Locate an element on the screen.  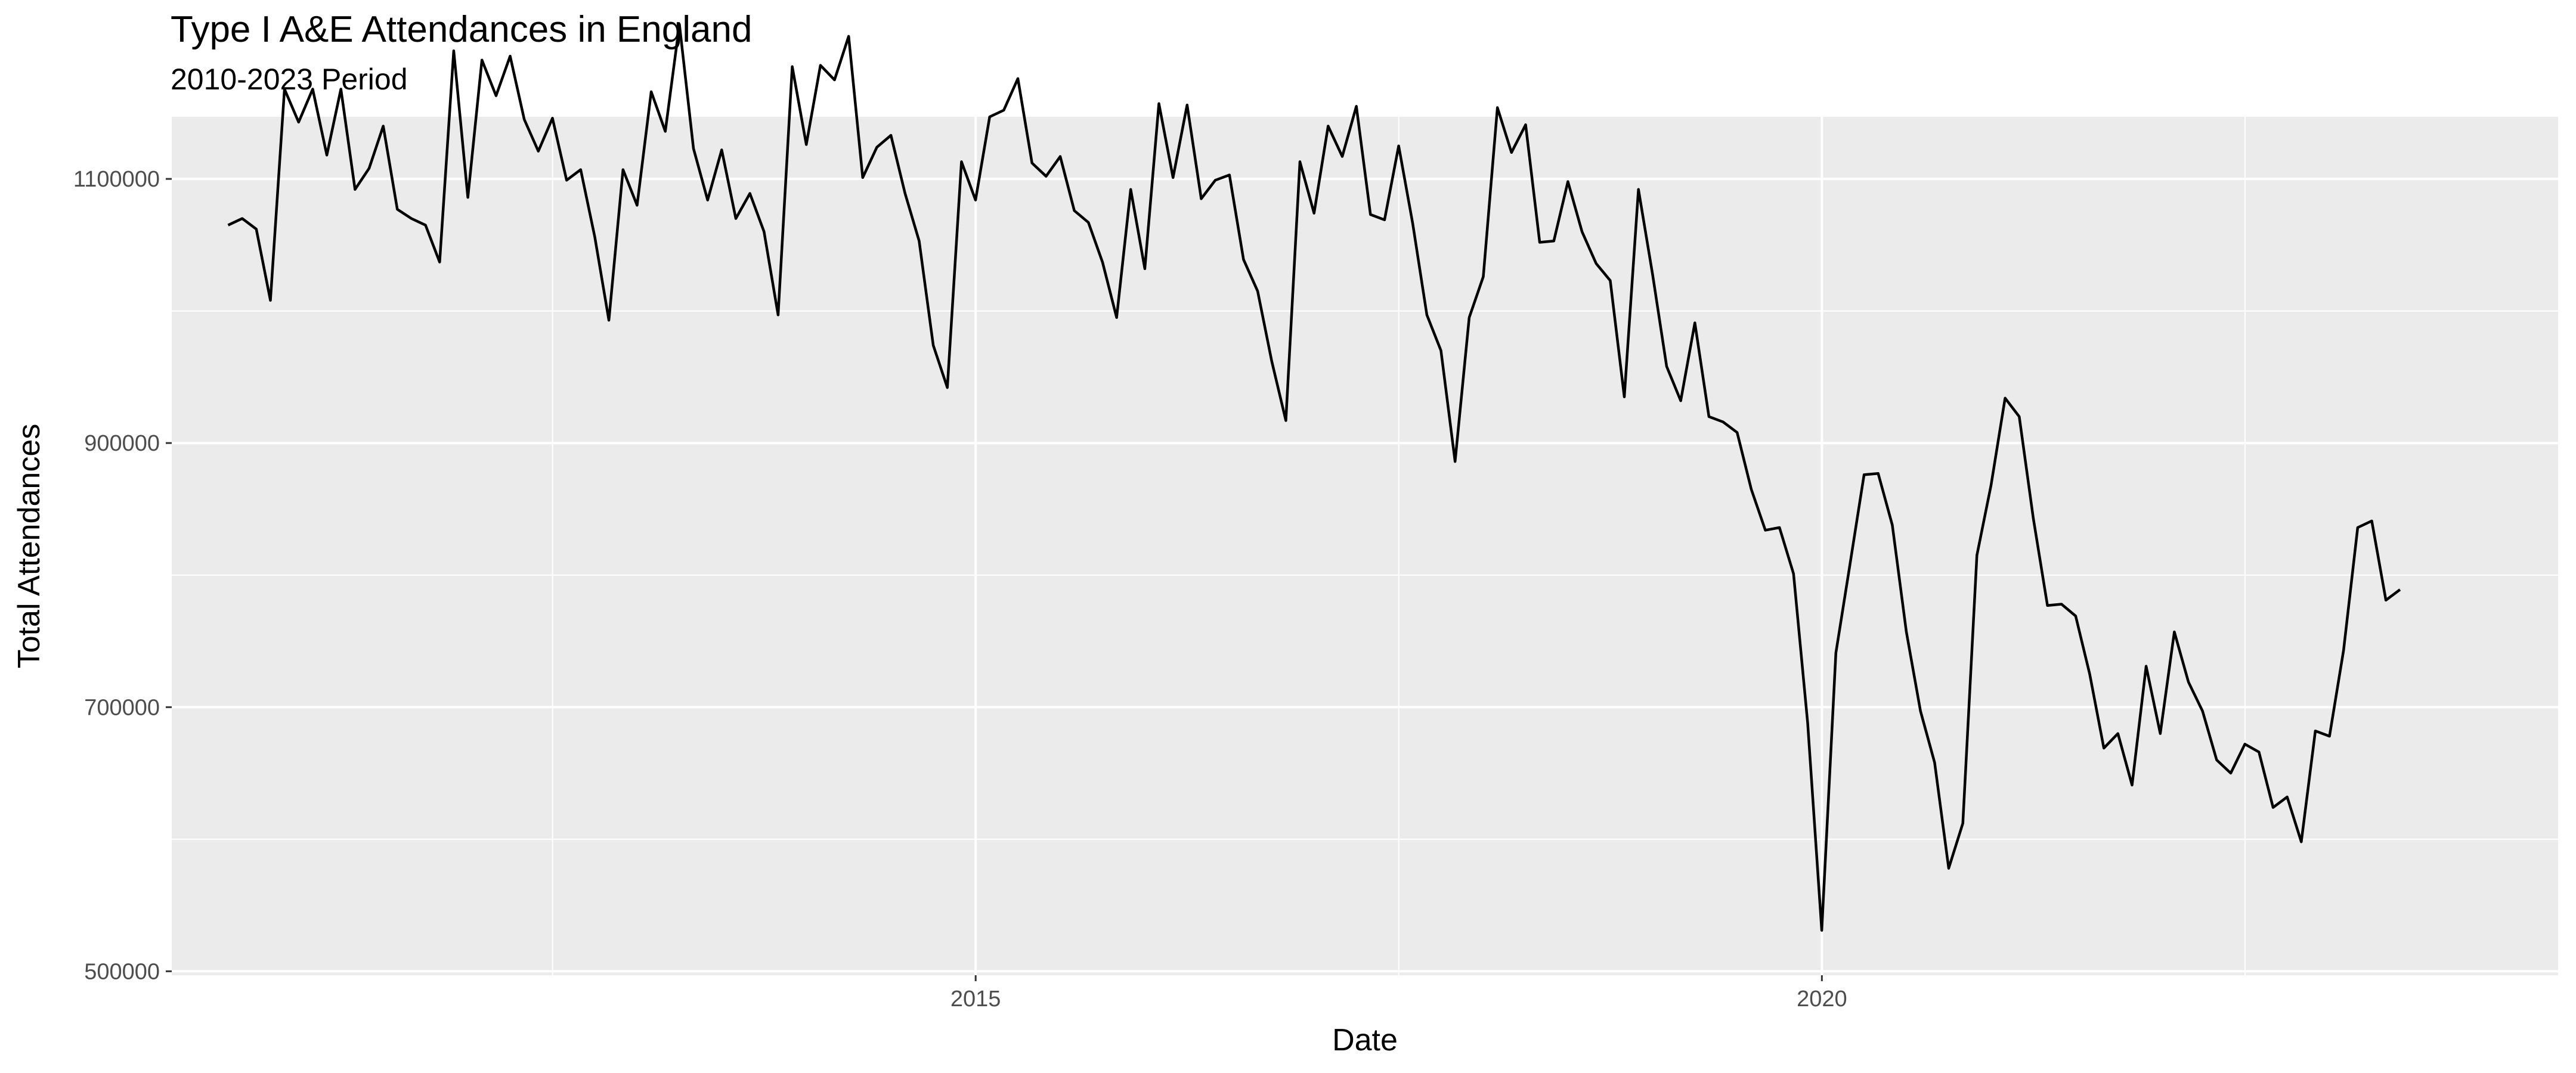
chart-title: Type I A&E Attendances in England is located at coordinates (462, 29).